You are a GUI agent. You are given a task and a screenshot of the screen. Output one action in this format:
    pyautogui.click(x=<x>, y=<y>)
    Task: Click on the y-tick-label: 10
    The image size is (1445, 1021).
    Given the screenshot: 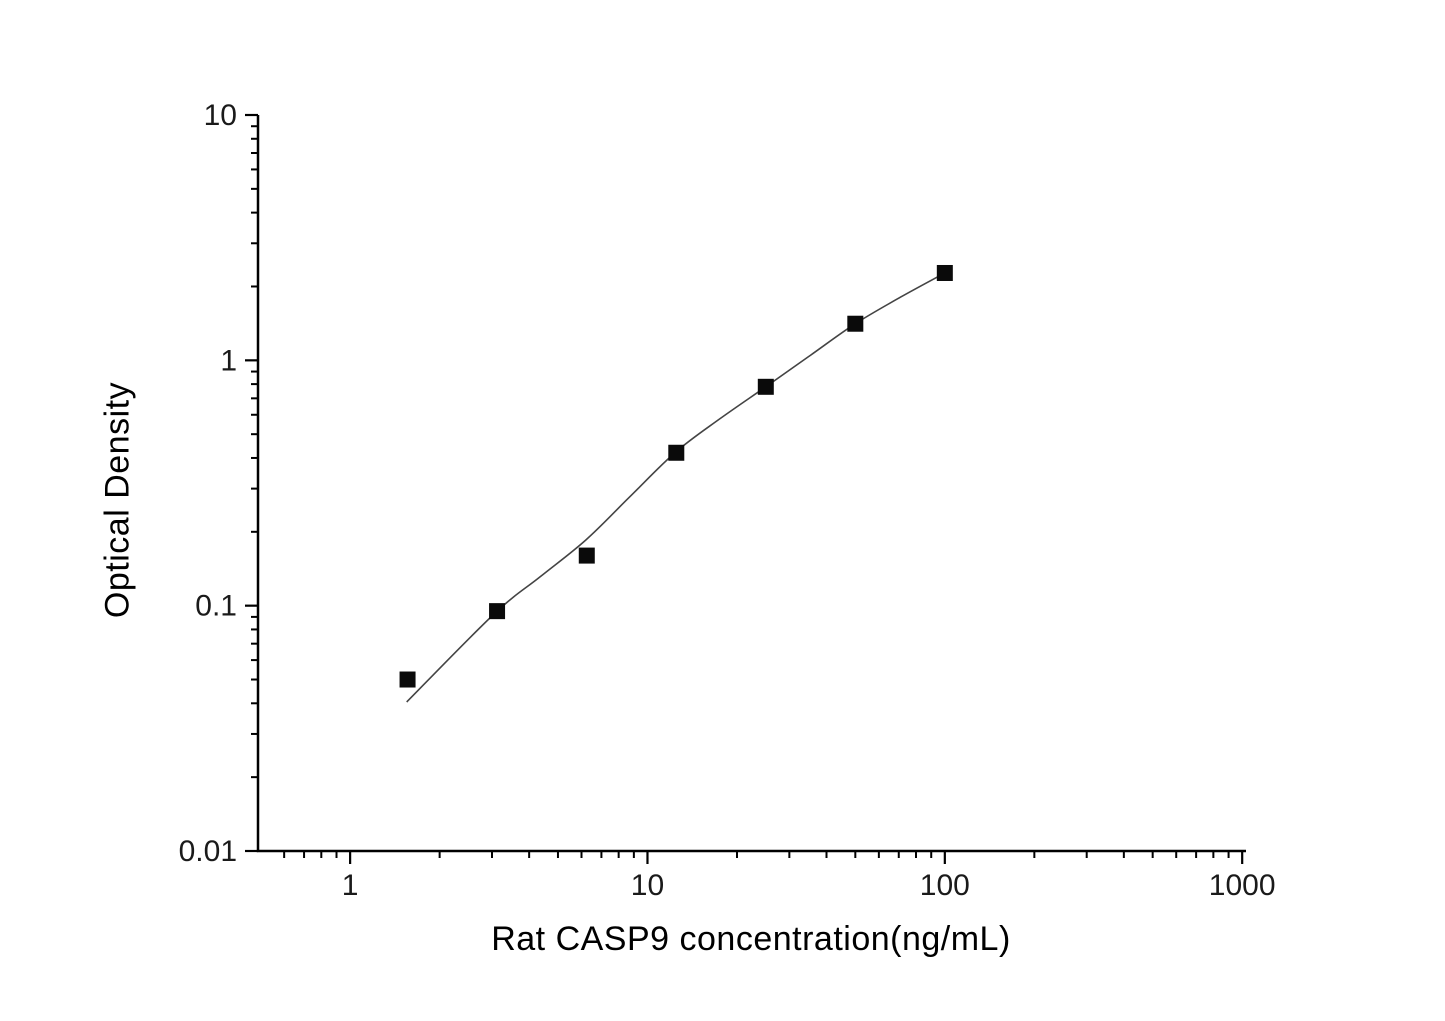 What is the action you would take?
    pyautogui.click(x=220, y=115)
    